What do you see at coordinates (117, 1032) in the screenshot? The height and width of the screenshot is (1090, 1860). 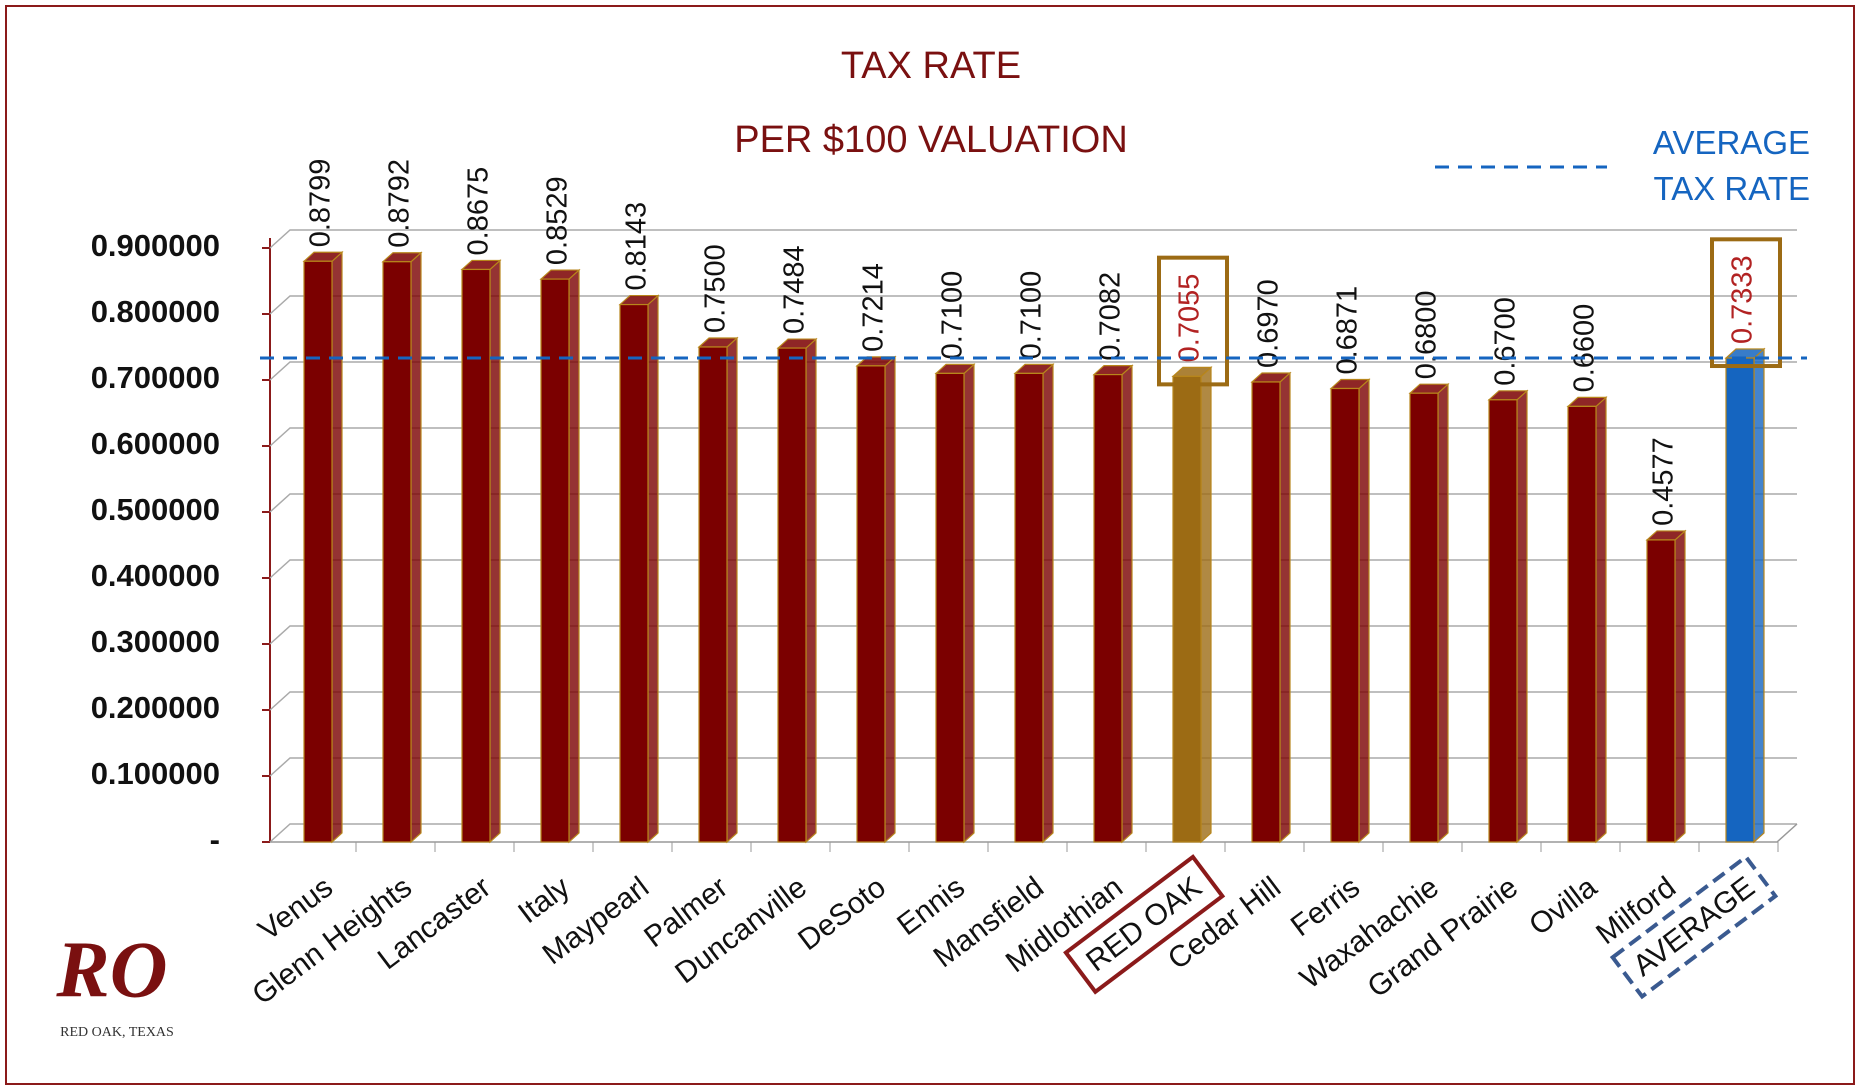 I see `logo-caption: RED OAK, TEXAS` at bounding box center [117, 1032].